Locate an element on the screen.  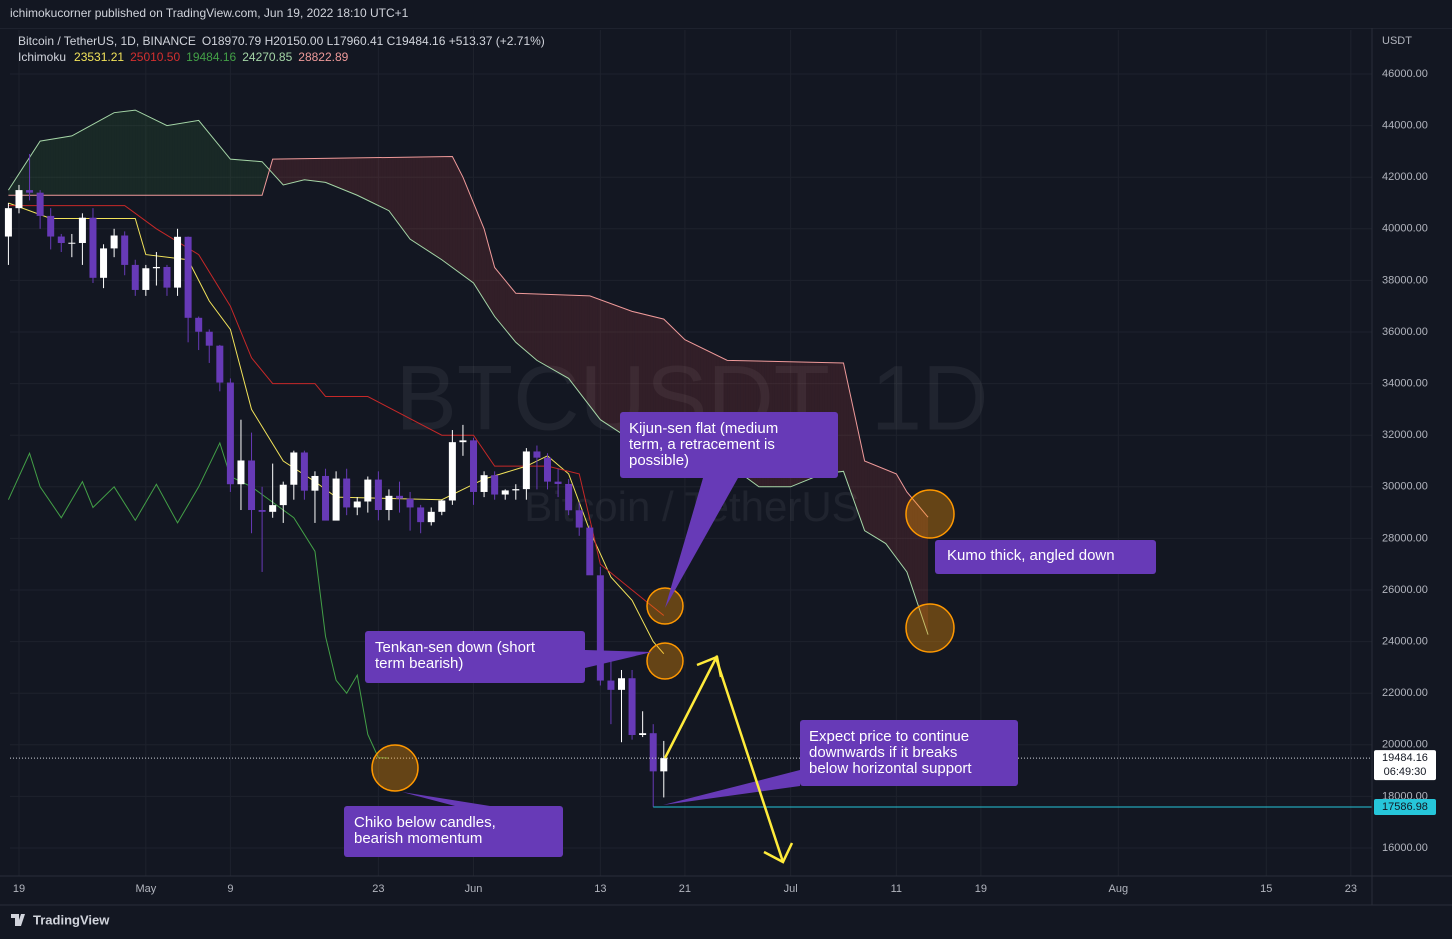
projection-arrow is located at coordinates (724, 758).